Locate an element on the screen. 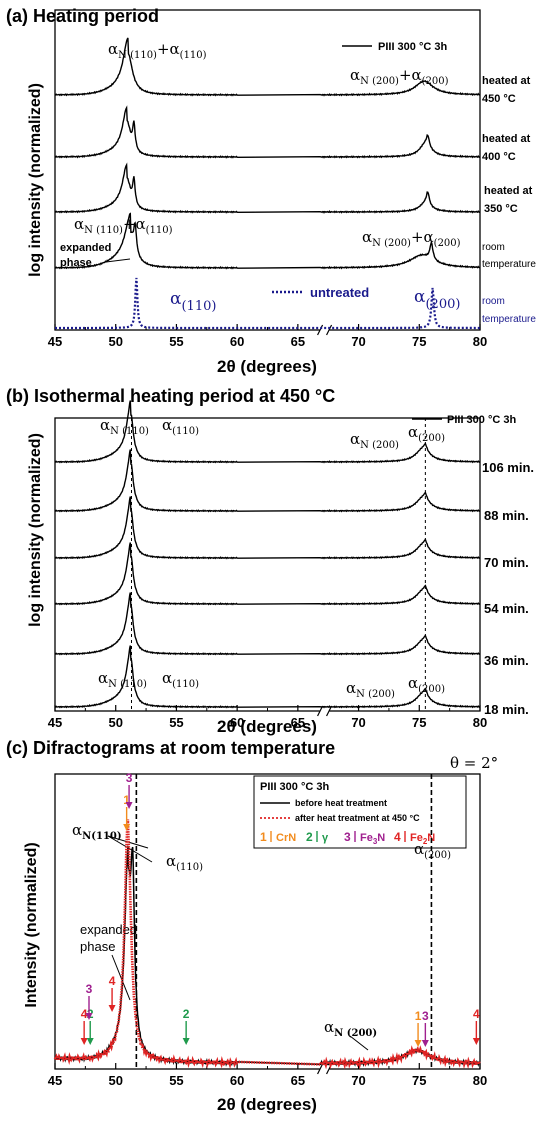  panel-c-legend-phase-name: γ is located at coordinates (325, 838).